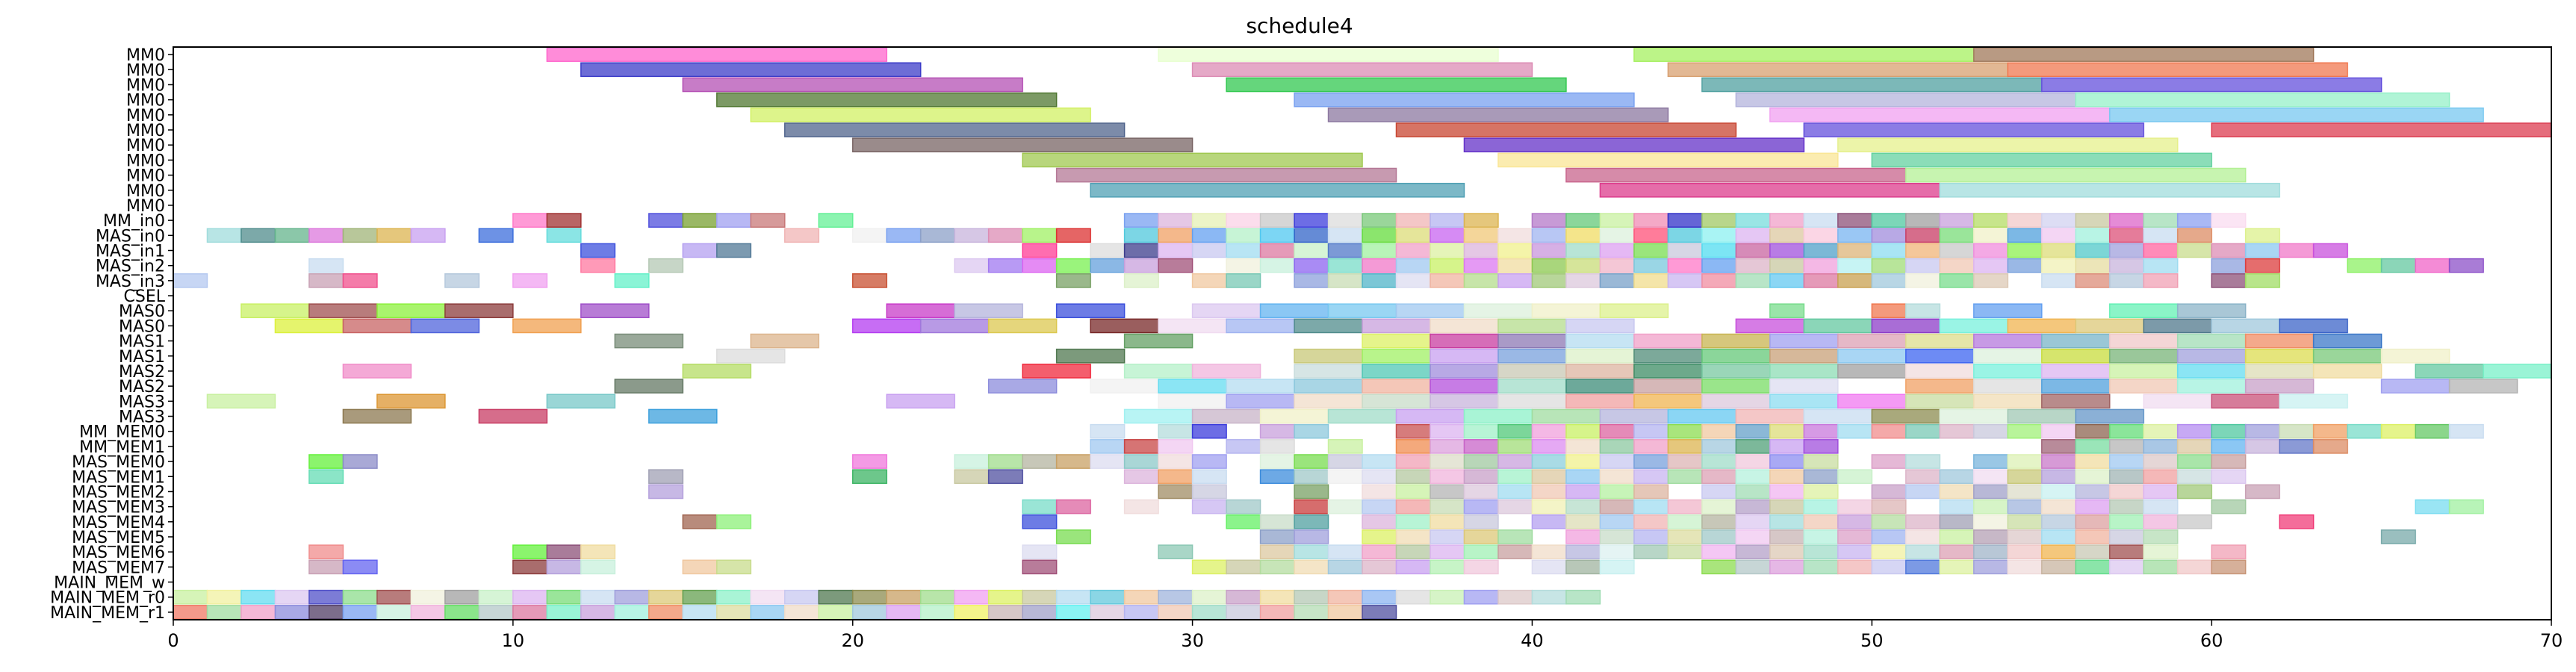 Image resolution: width=2576 pixels, height=672 pixels. Describe the element at coordinates (142, 342) in the screenshot. I see `y-tick-label: MAS1` at that location.